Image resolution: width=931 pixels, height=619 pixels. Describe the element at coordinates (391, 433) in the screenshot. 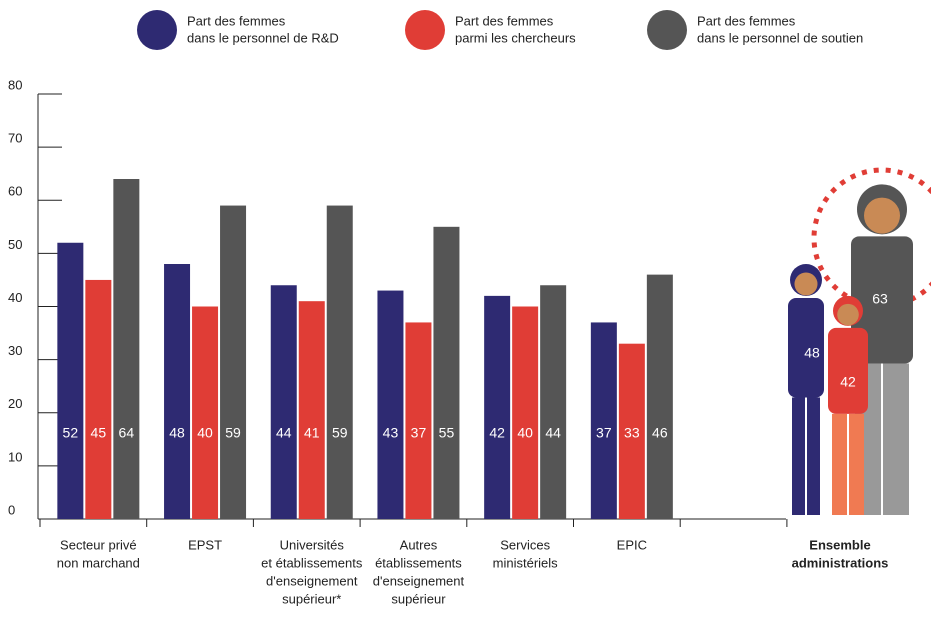

I see `value-label: 43` at that location.